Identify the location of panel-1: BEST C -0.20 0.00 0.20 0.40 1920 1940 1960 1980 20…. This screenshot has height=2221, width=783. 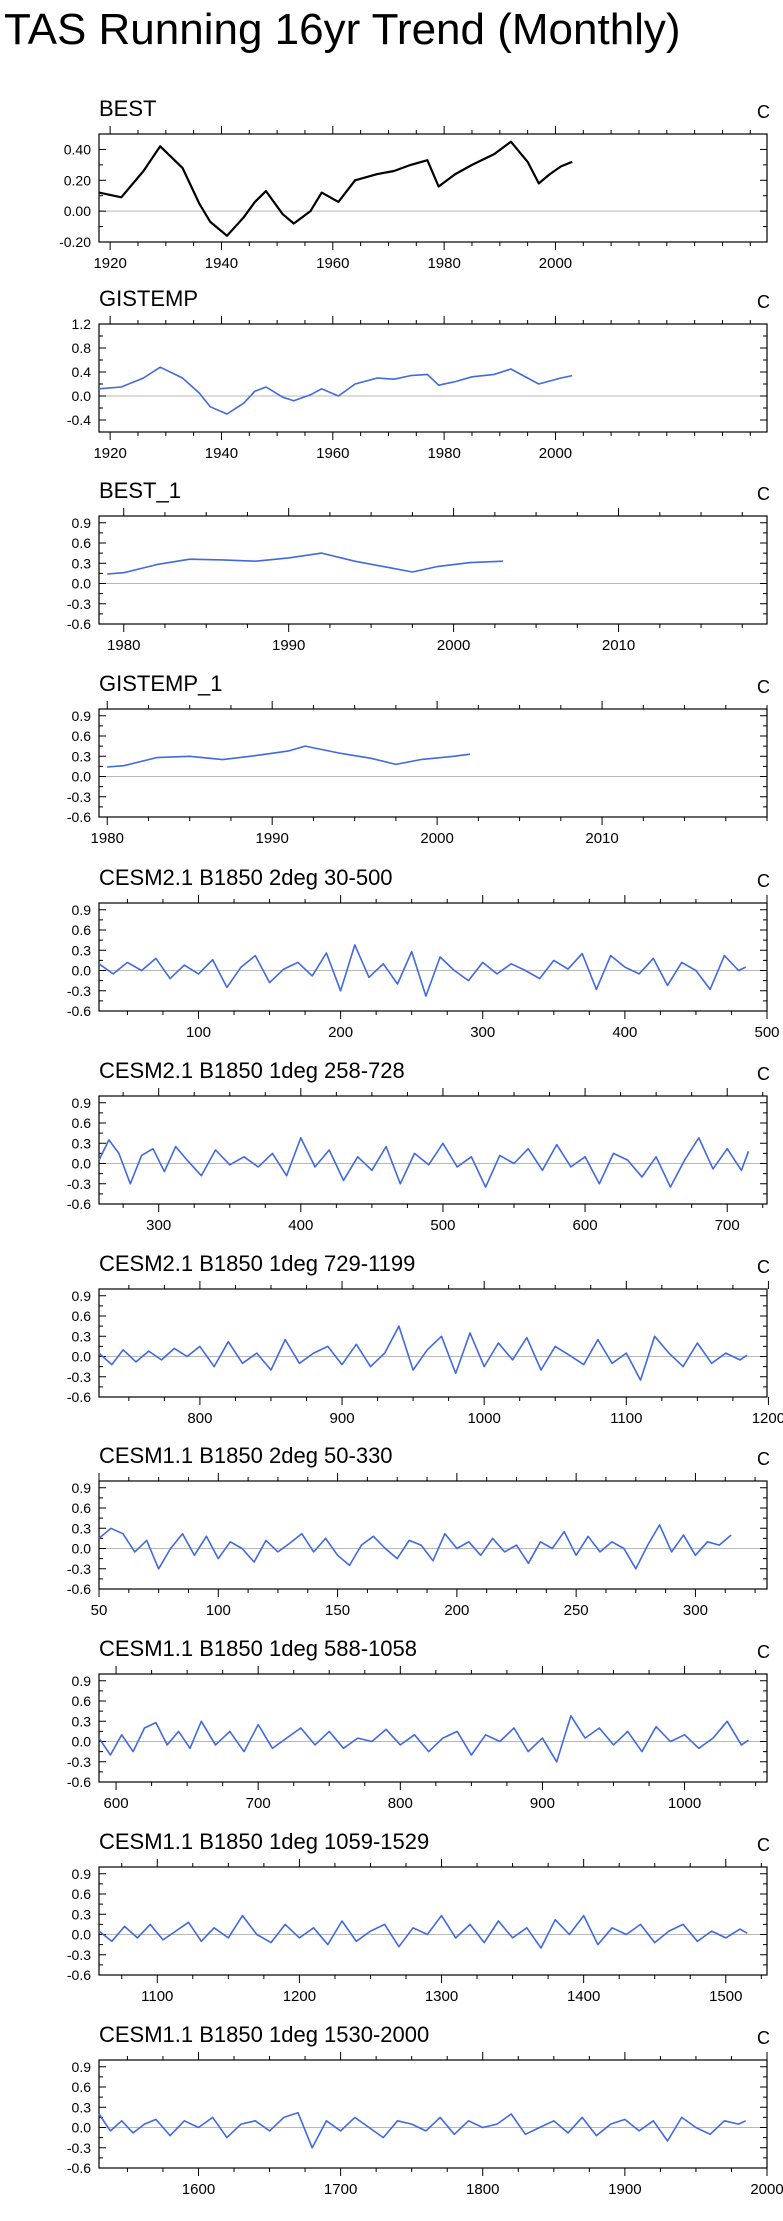
(414, 184).